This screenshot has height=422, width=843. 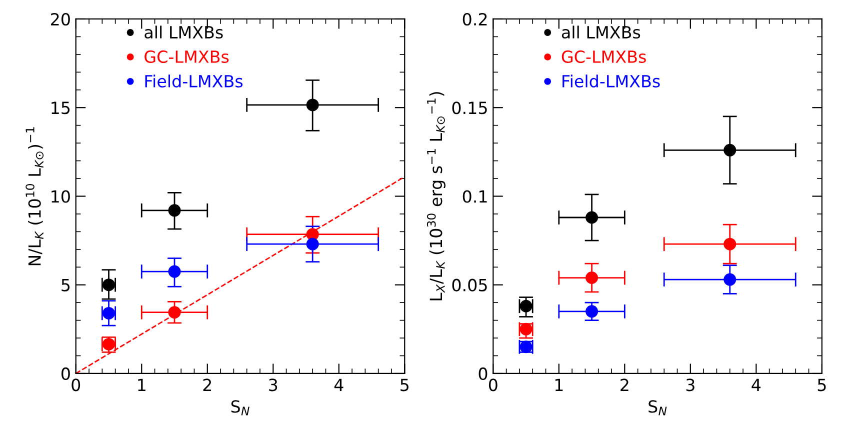 I want to click on y-tick-label: 15, so click(x=61, y=108).